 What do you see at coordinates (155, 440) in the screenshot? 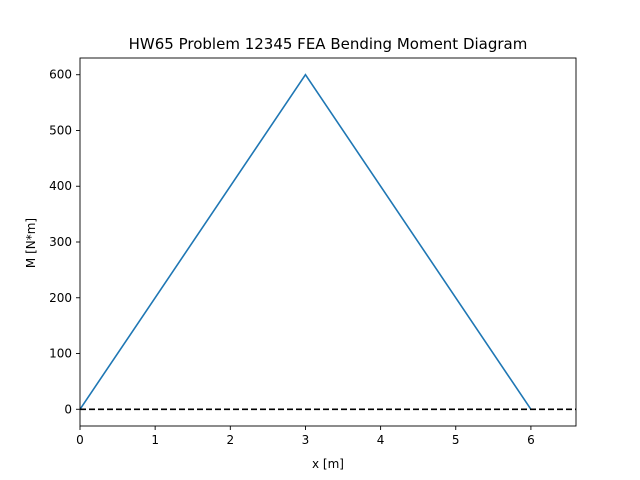
I see `x-tick-label: 1` at bounding box center [155, 440].